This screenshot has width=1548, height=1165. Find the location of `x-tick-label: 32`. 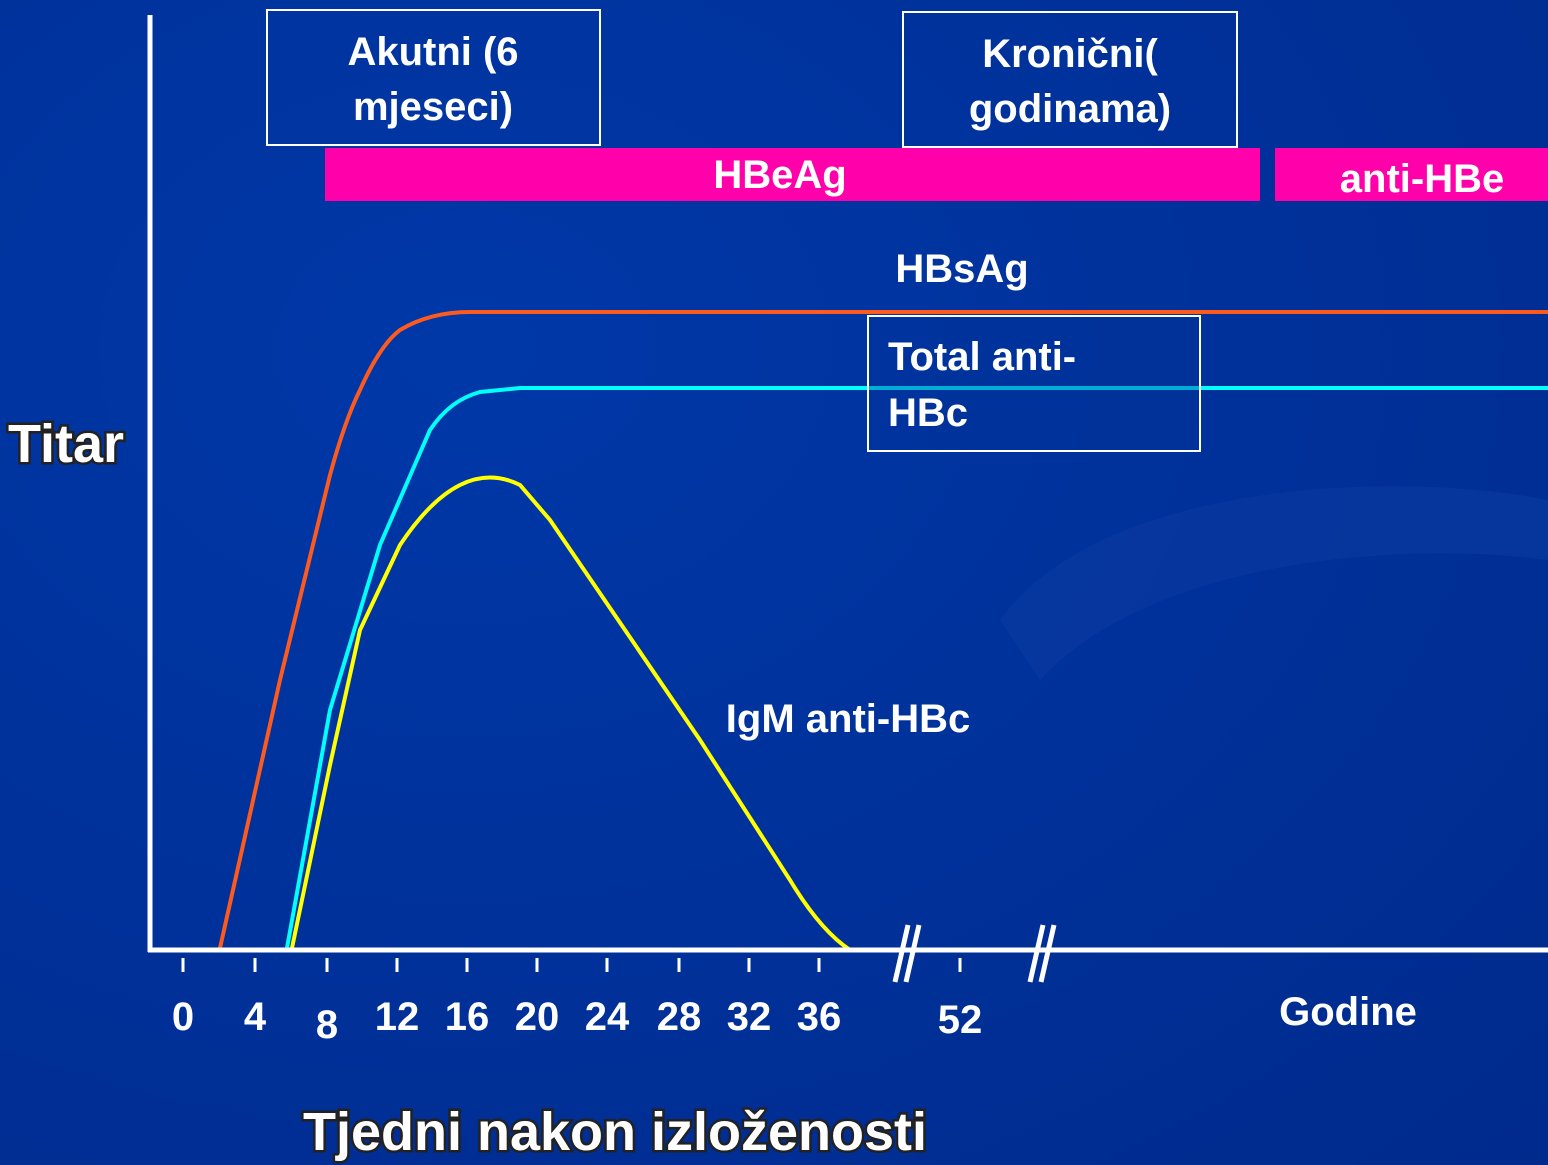

x-tick-label: 32 is located at coordinates (749, 1017).